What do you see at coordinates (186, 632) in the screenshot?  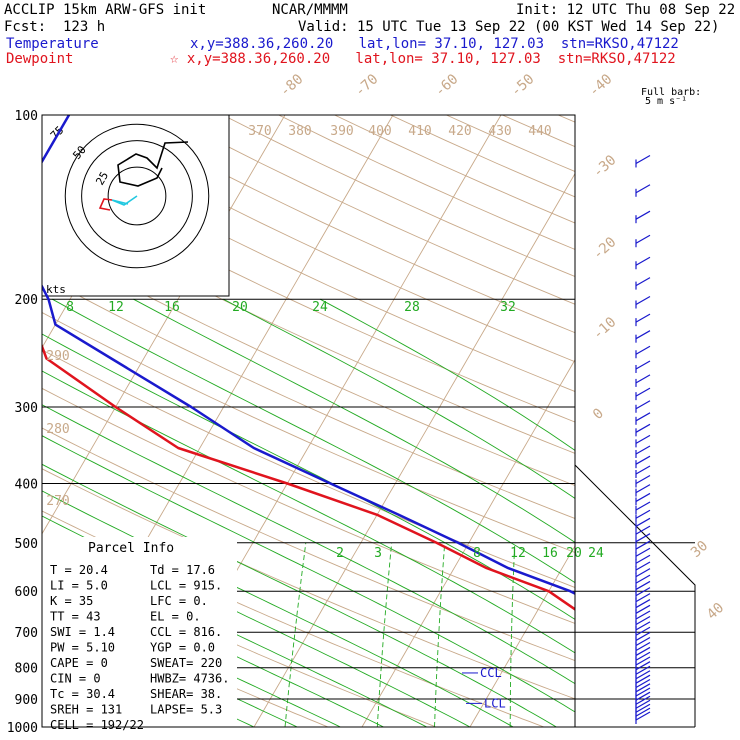 I see `parcel-info-value: CCL = 816.` at bounding box center [186, 632].